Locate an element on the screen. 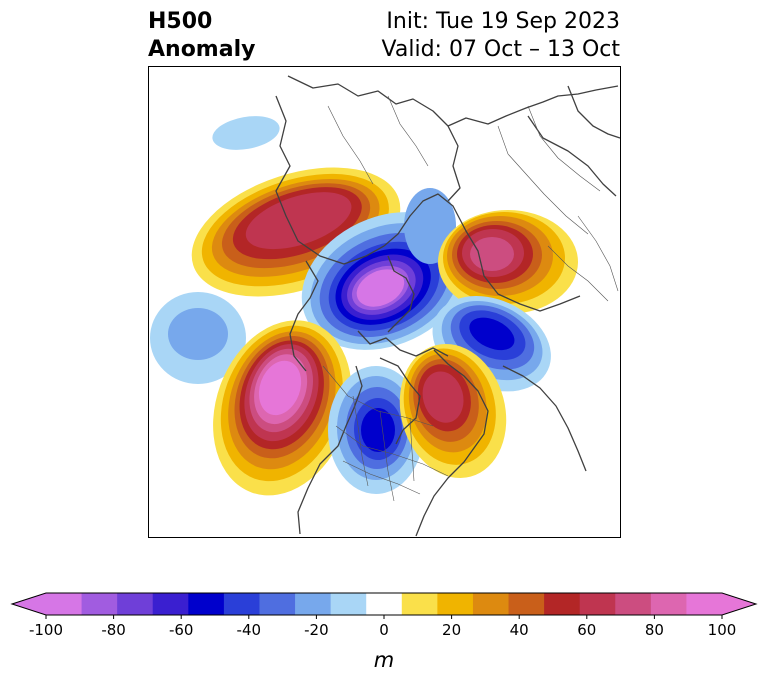 The image size is (768, 684). colorbar-tick-label: -60 is located at coordinates (181, 630).